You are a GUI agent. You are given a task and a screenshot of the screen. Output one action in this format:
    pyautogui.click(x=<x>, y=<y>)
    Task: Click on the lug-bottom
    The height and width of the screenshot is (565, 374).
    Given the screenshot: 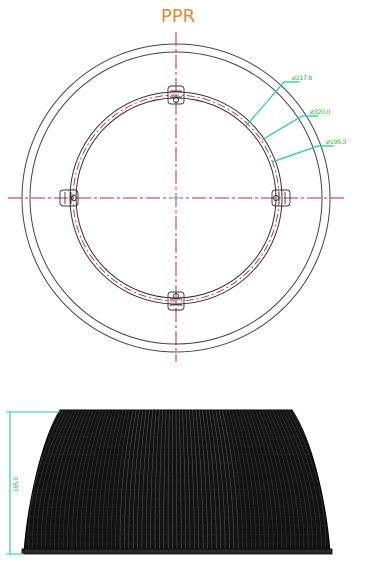 What is the action you would take?
    pyautogui.click(x=176, y=301)
    